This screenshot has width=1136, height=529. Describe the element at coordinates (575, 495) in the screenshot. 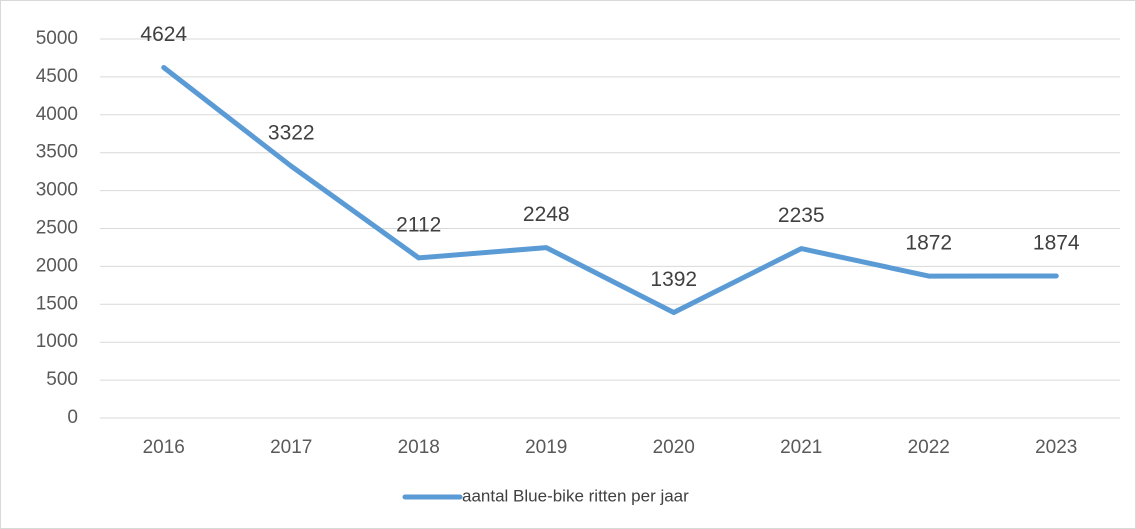

I see `legend-label: aantal Blue-bike ritten per jaar` at that location.